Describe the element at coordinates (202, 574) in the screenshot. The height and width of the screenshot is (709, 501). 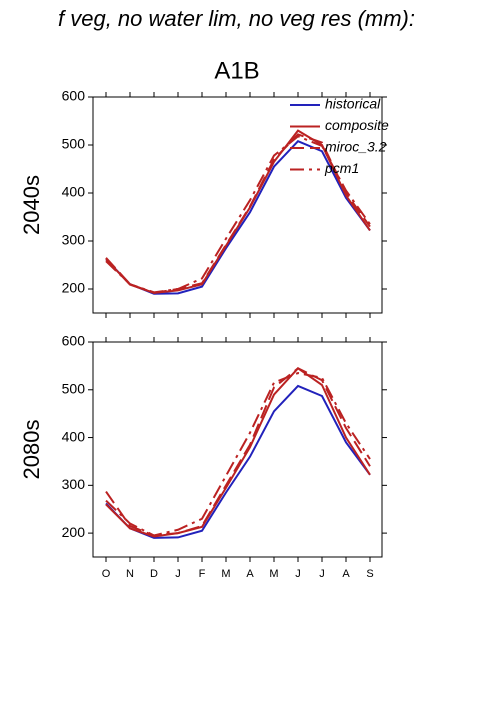
I see `x-tick-label: F` at that location.